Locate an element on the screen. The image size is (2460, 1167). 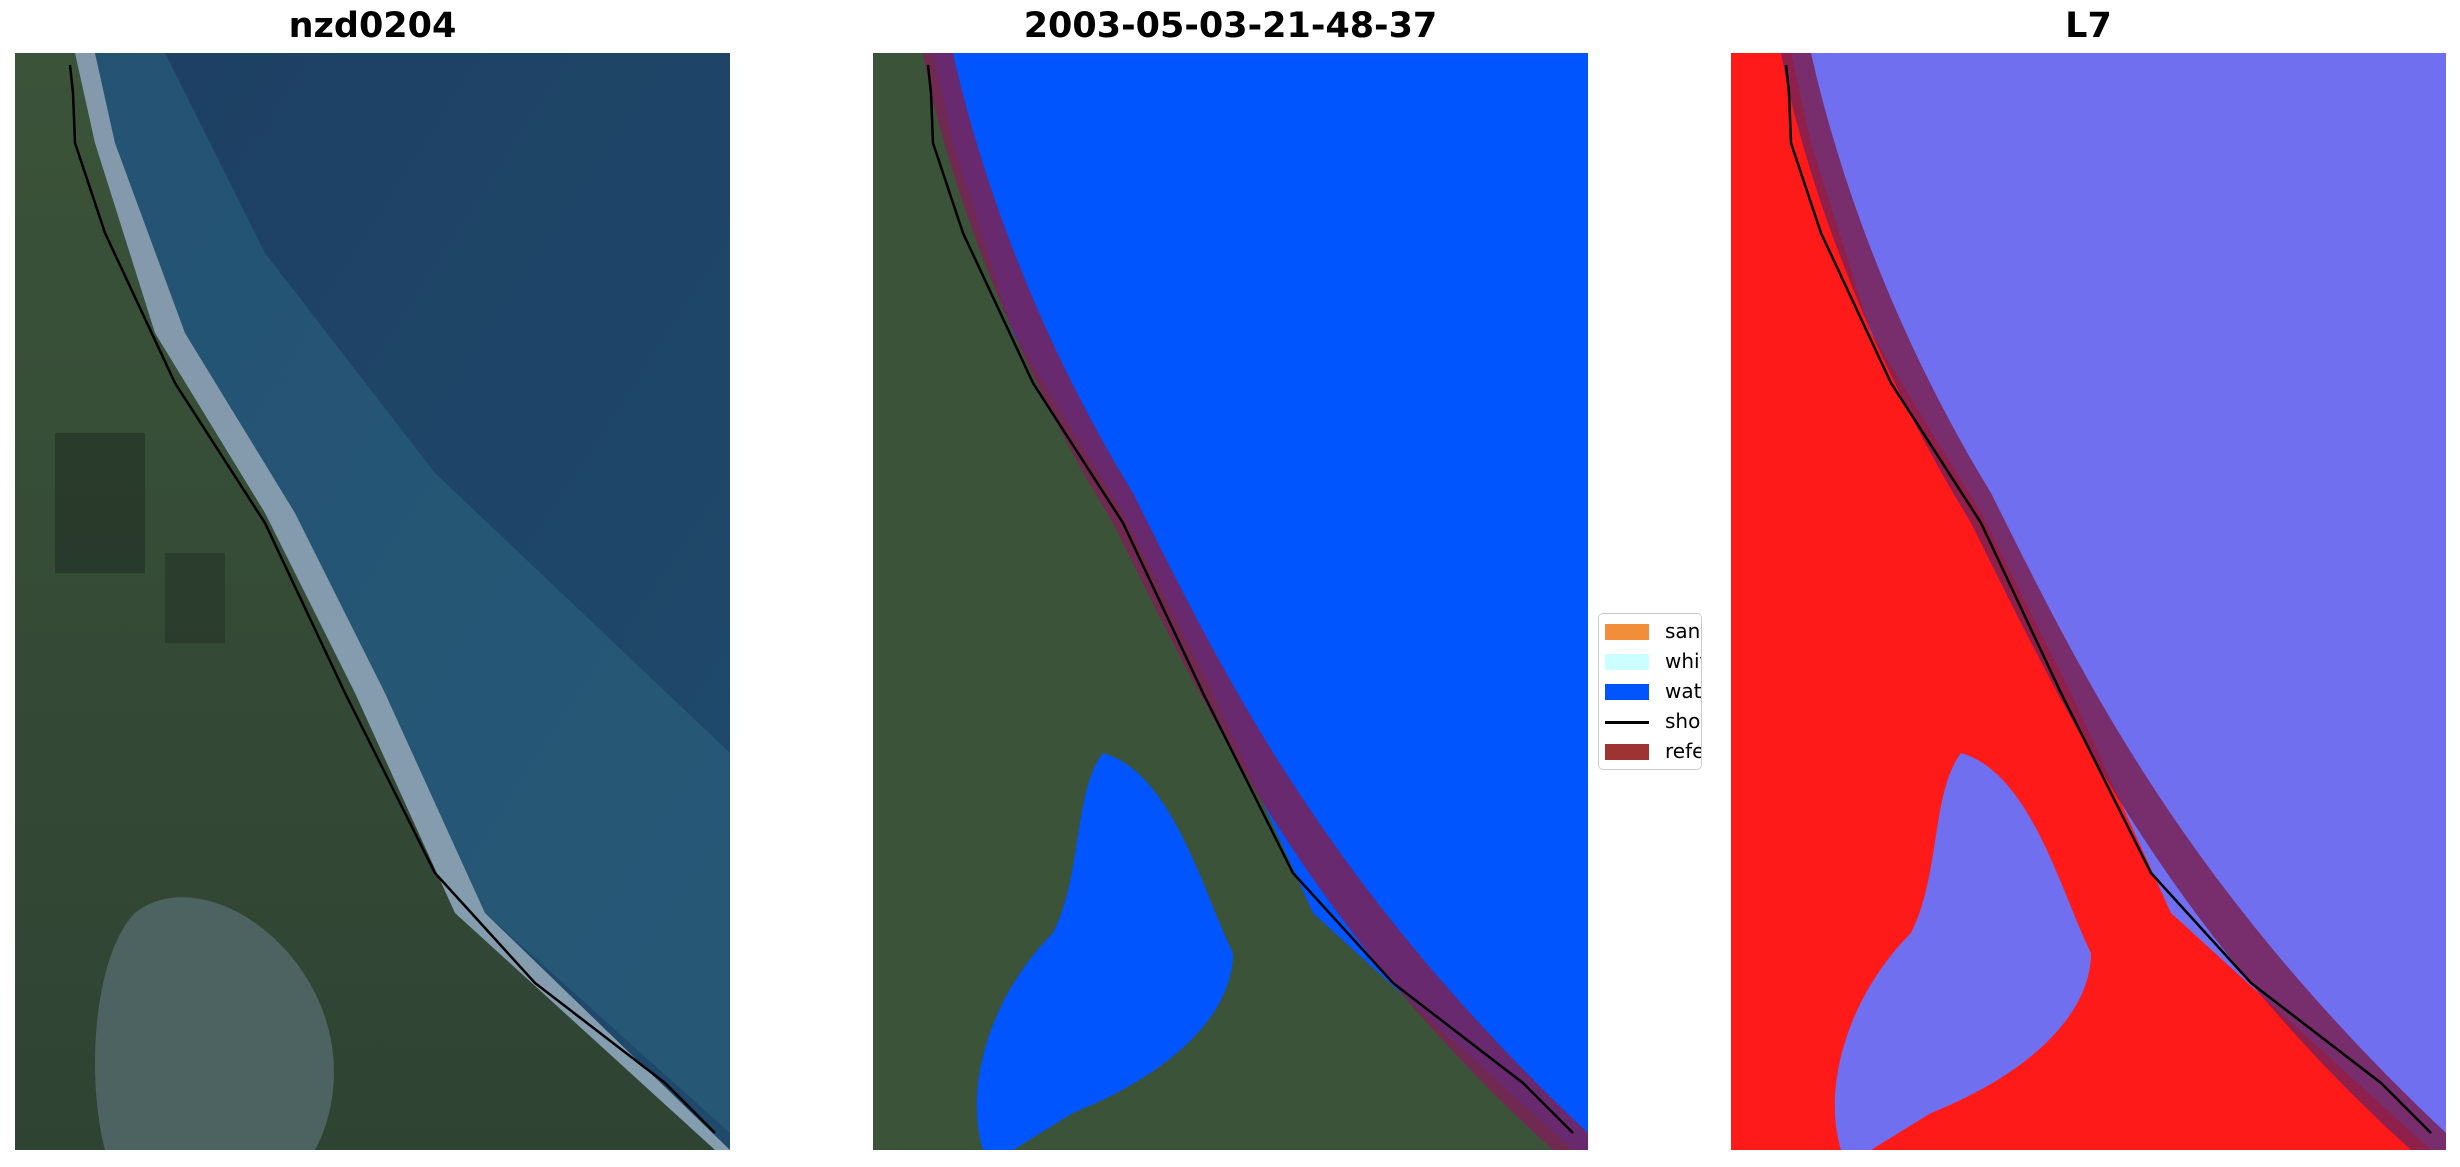
reference-swatch is located at coordinates (1627, 752).